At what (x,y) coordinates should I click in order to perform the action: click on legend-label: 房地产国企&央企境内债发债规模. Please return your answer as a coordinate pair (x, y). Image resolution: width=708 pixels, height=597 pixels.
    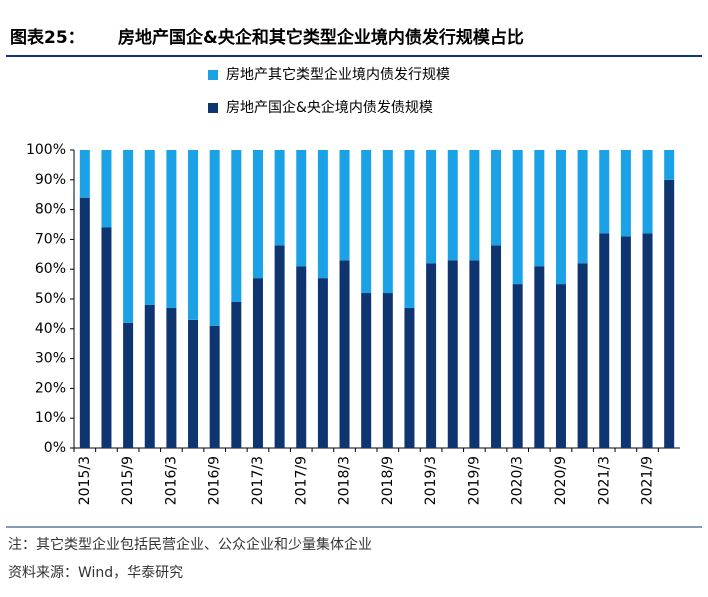
    Looking at the image, I should click on (329, 107).